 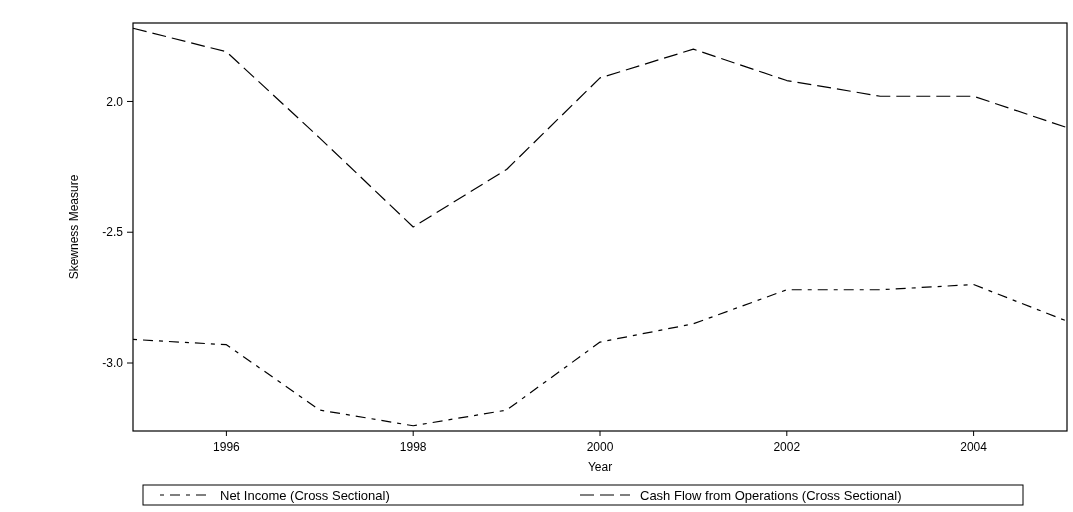 I want to click on y-tick-label: -2.5, so click(x=113, y=232).